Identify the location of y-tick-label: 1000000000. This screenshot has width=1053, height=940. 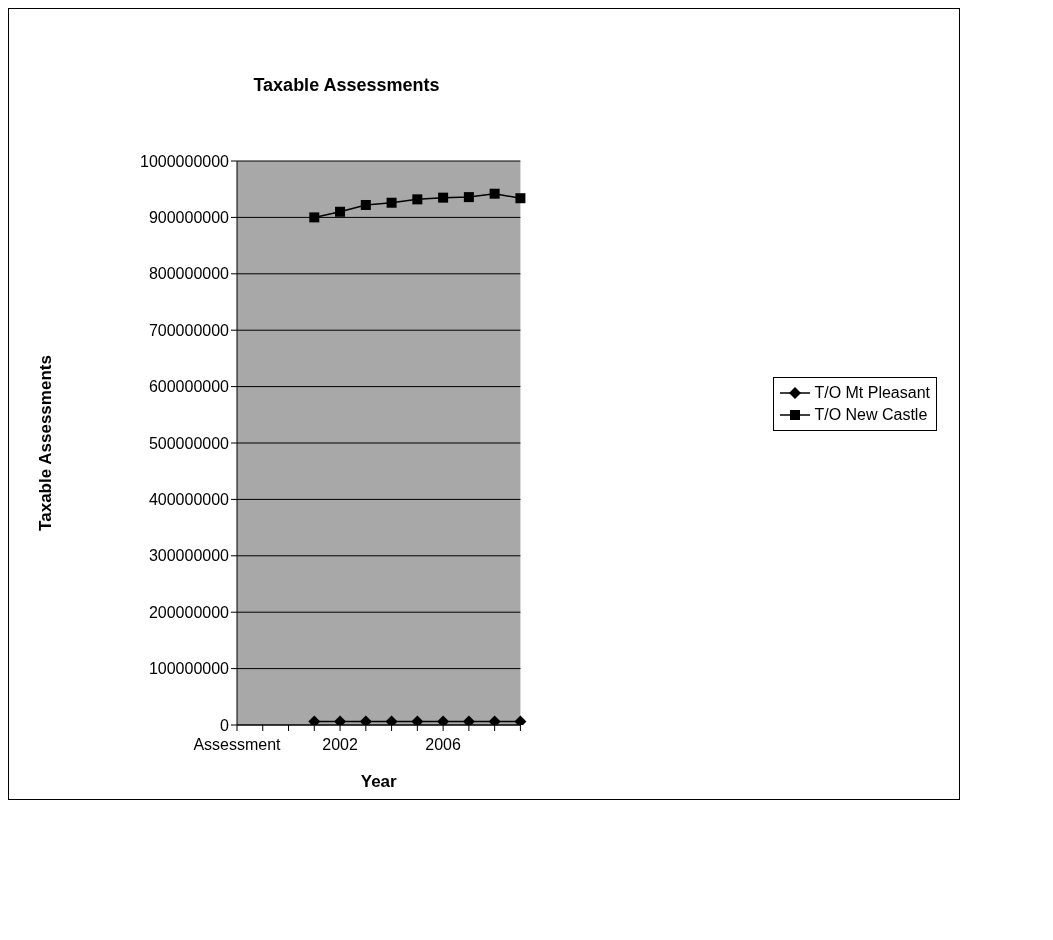
(185, 161).